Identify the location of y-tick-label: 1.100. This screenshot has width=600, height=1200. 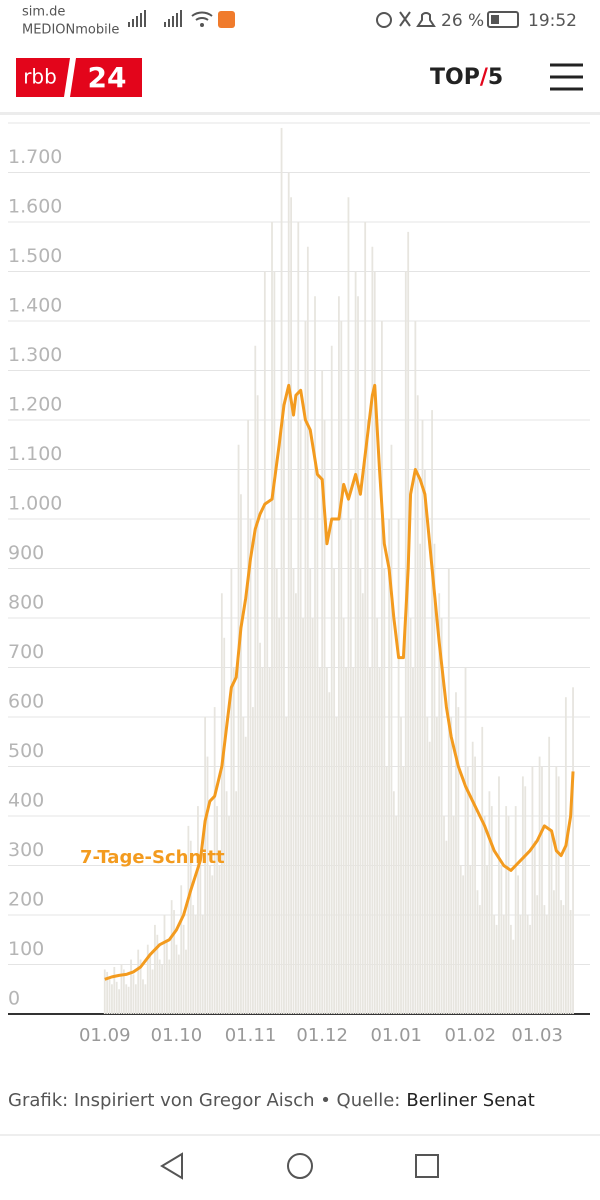
(35, 454).